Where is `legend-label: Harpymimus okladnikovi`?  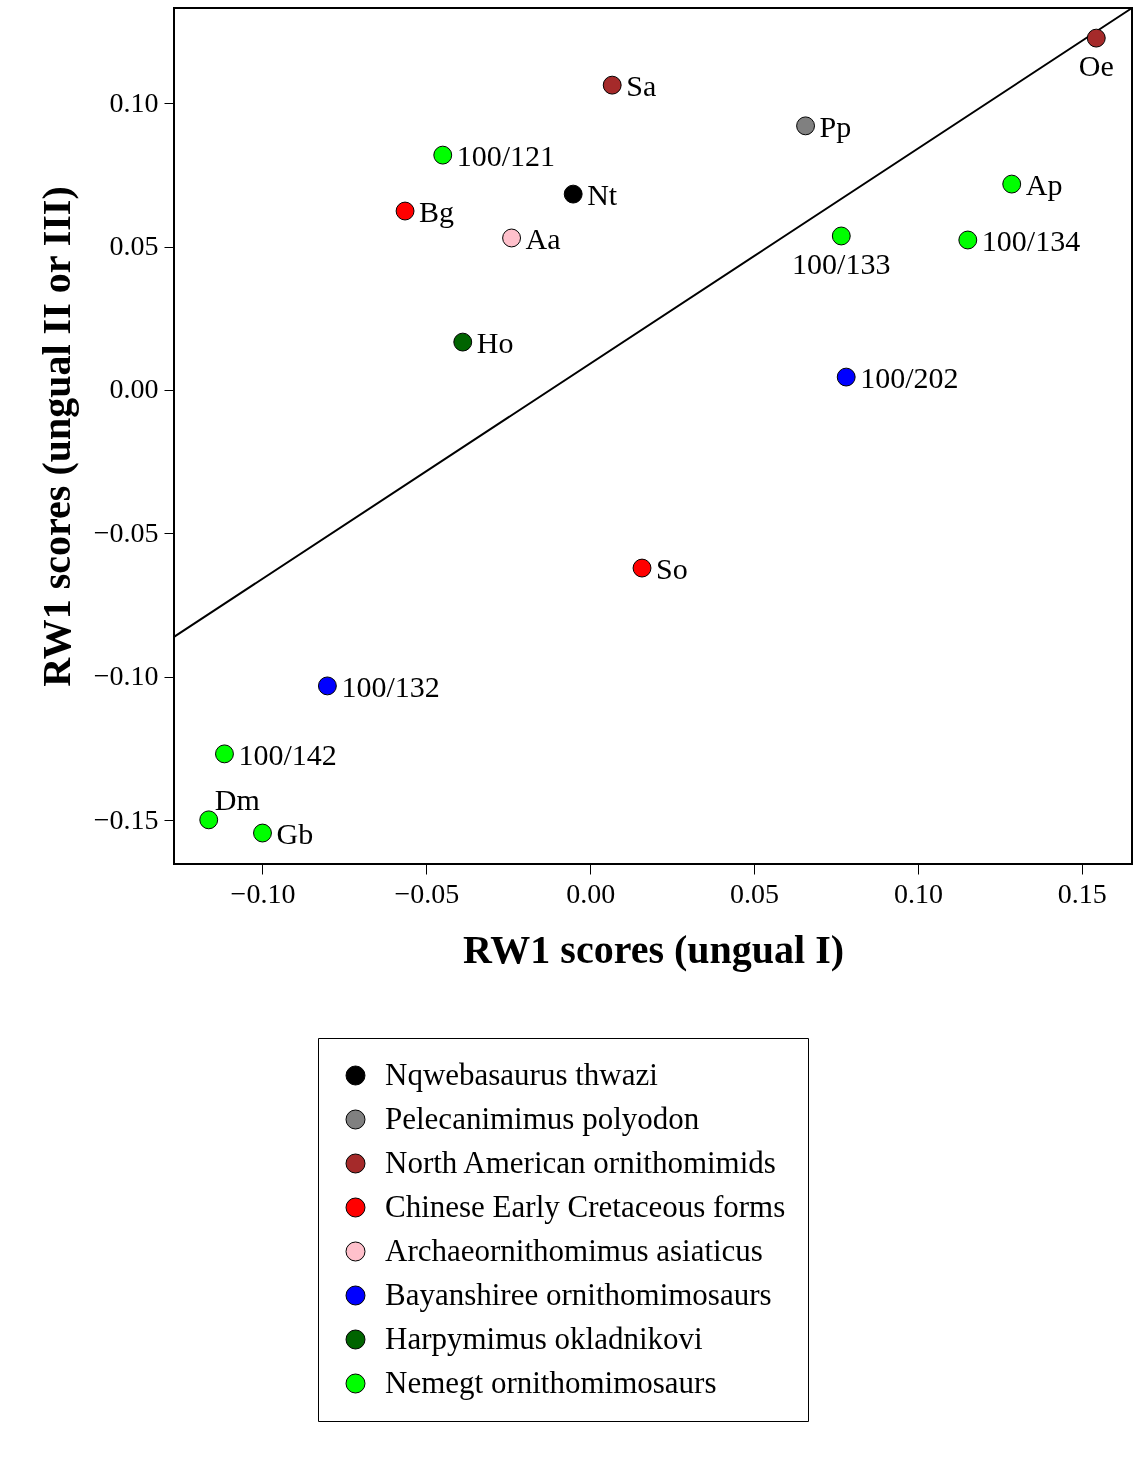 legend-label: Harpymimus okladnikovi is located at coordinates (544, 1338).